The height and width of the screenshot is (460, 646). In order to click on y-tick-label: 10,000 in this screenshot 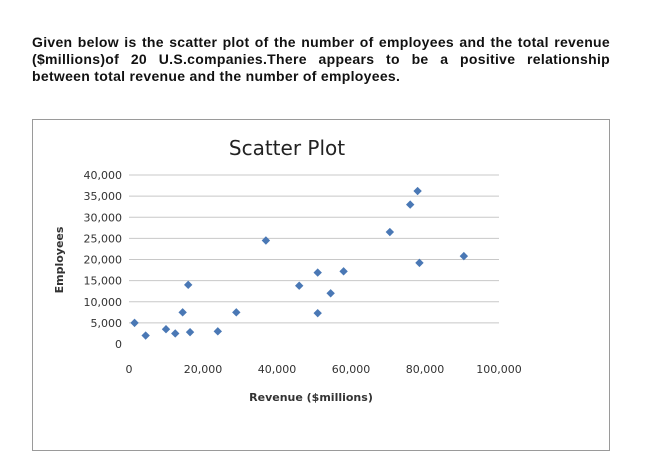, I will do `click(103, 302)`.